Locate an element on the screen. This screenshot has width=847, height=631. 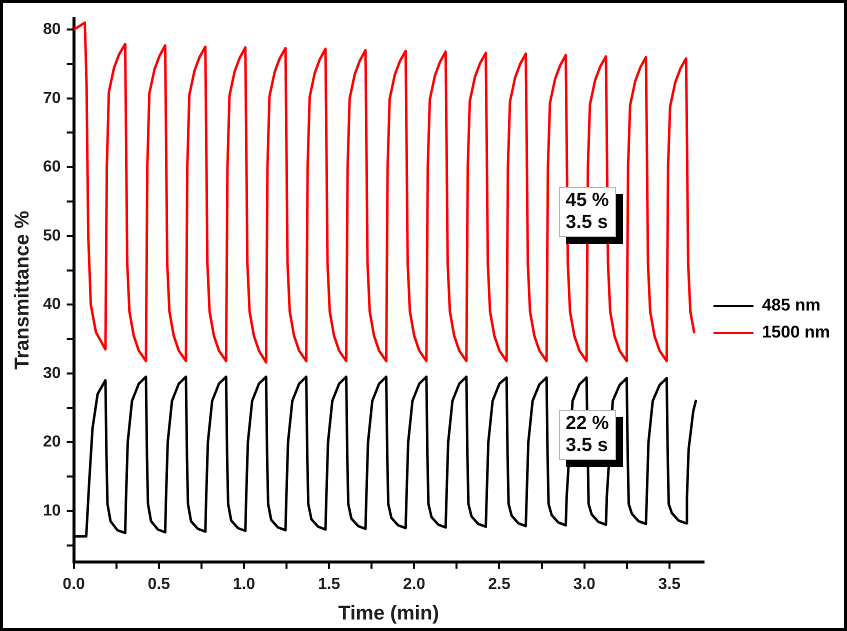
x-tick-label: 3.5 is located at coordinates (669, 584).